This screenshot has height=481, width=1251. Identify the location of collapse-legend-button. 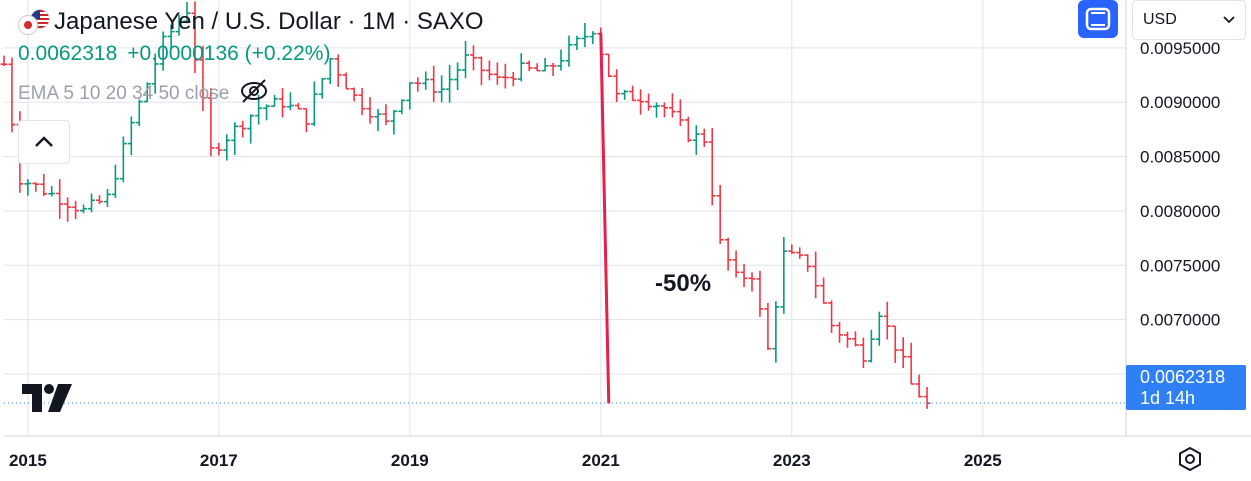
(44, 142).